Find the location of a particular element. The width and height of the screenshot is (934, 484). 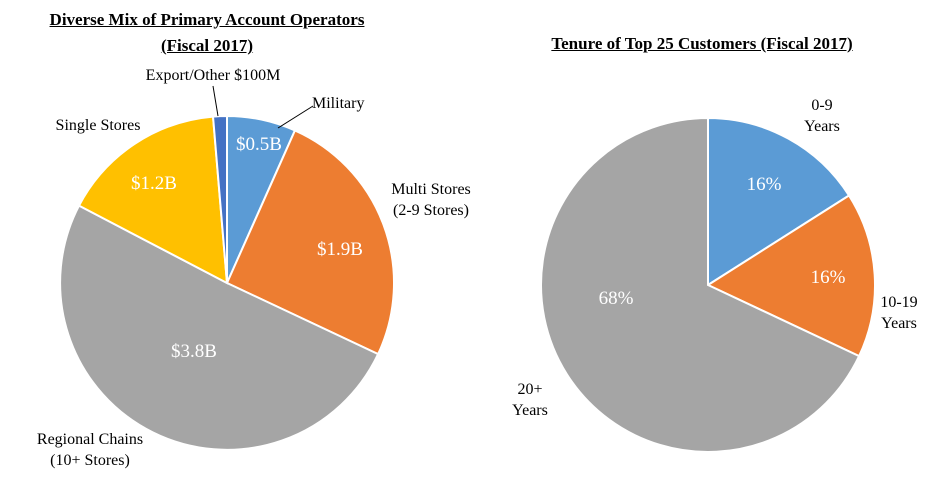

operators-value-label-3: $1.2B is located at coordinates (154, 183).